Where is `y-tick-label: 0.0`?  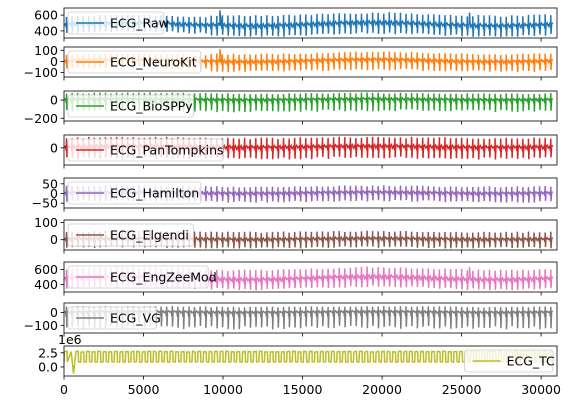 y-tick-label: 0.0 is located at coordinates (48, 366).